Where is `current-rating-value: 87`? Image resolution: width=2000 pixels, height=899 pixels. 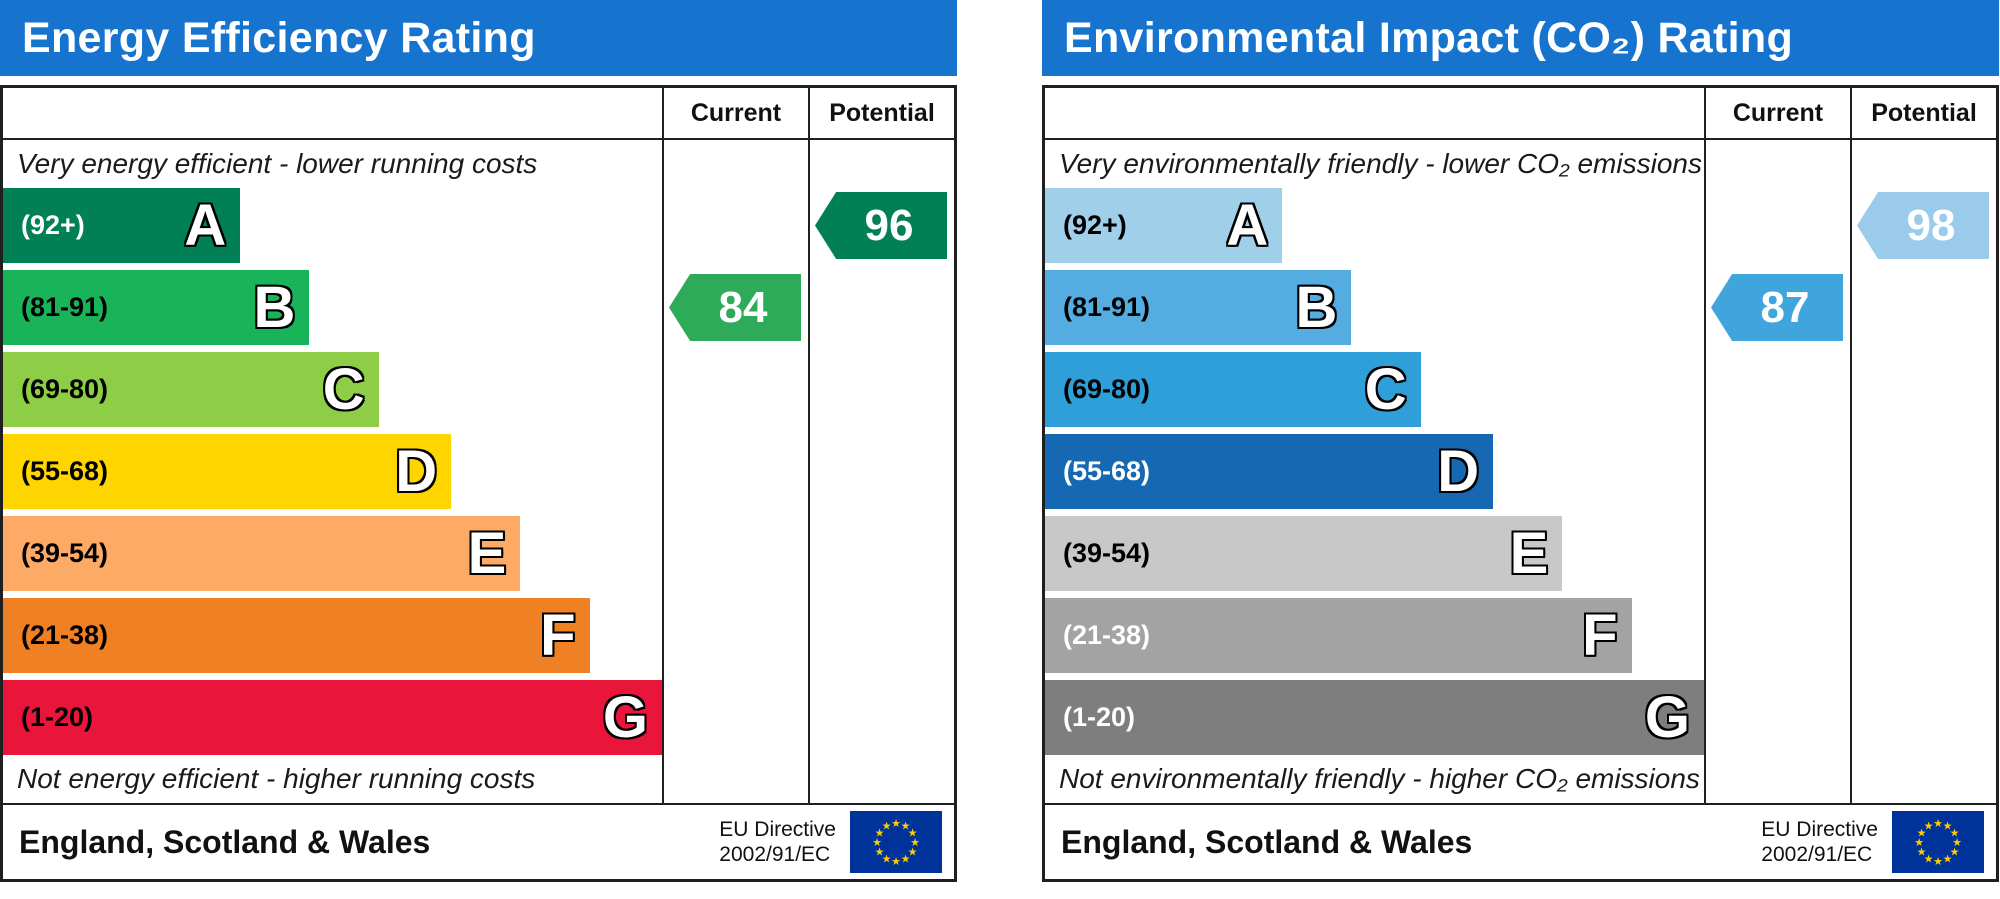 current-rating-value: 87 is located at coordinates (1785, 307).